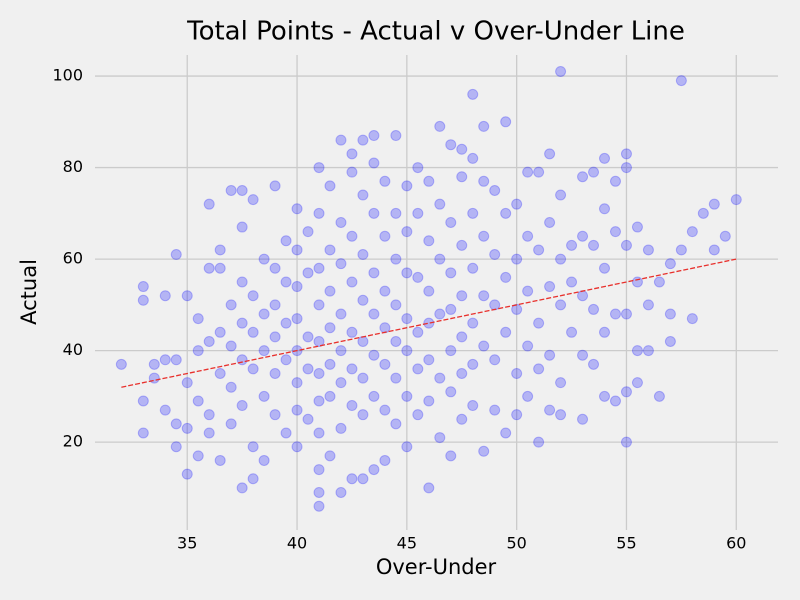 This screenshot has height=600, width=800. Describe the element at coordinates (626, 543) in the screenshot. I see `x-tick-label: 55` at that location.